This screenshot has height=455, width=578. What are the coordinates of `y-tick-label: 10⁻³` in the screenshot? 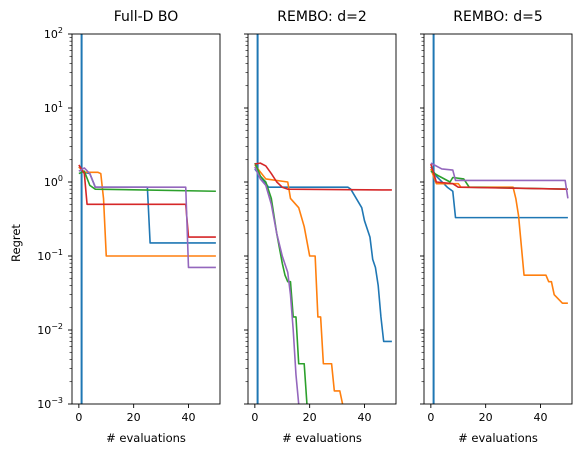 It's located at (50, 403).